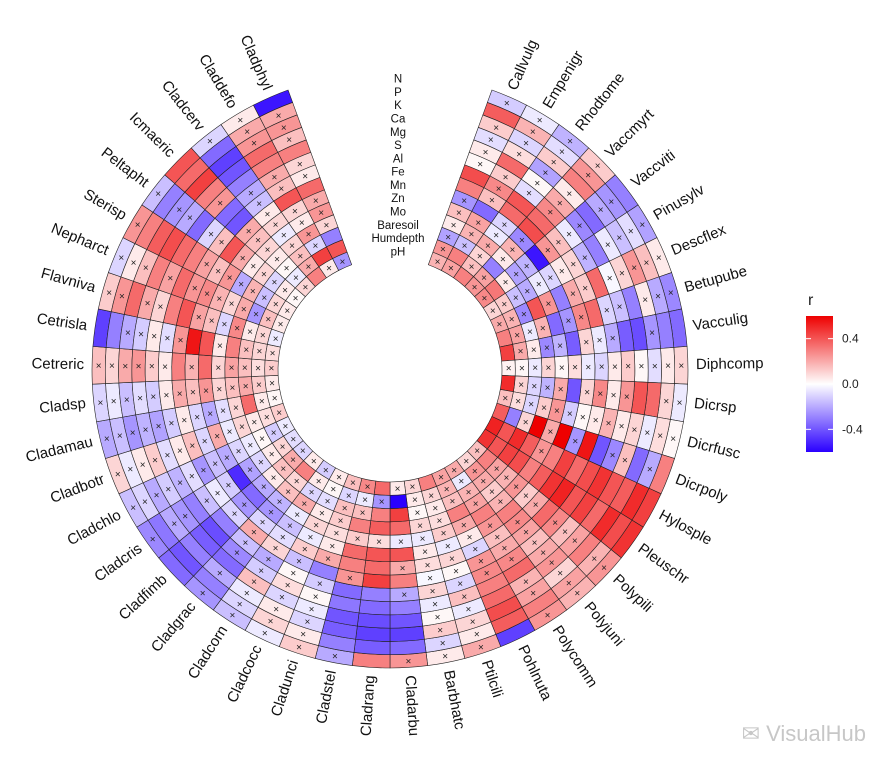  I want to click on variable-label: N, so click(398, 80).